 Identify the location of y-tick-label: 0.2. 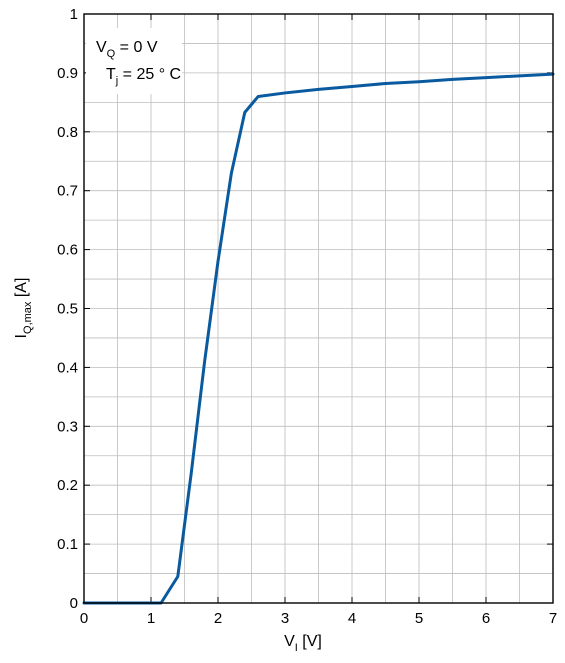
(67, 485).